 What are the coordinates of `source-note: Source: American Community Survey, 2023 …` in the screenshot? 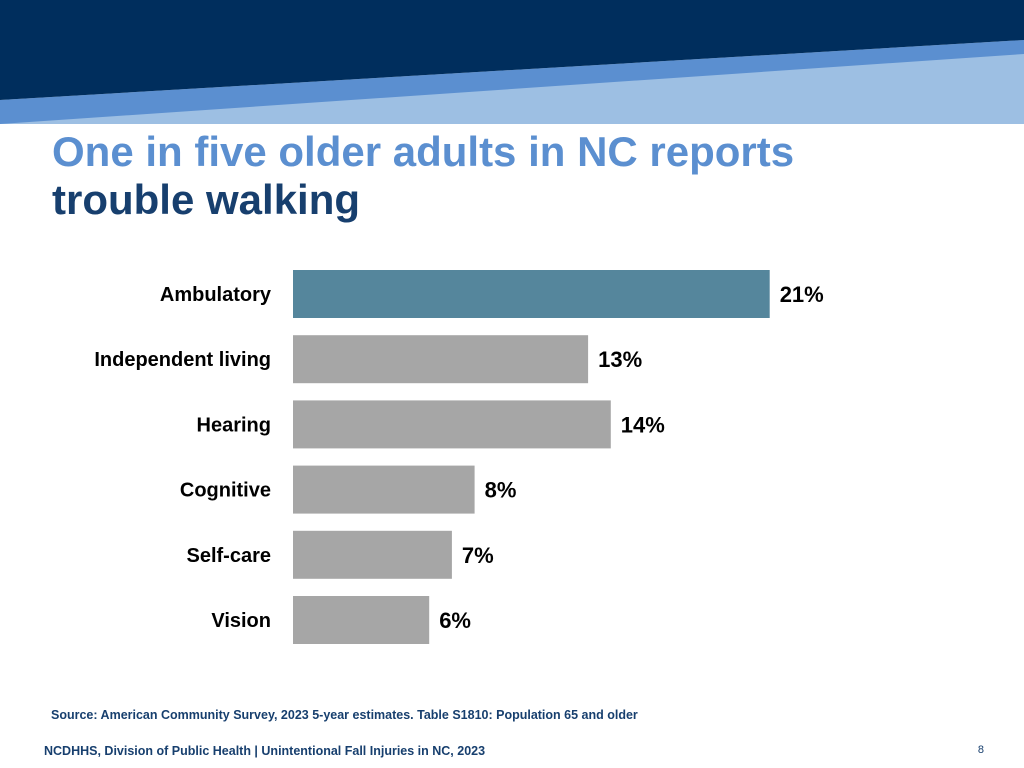 It's located at (344, 715).